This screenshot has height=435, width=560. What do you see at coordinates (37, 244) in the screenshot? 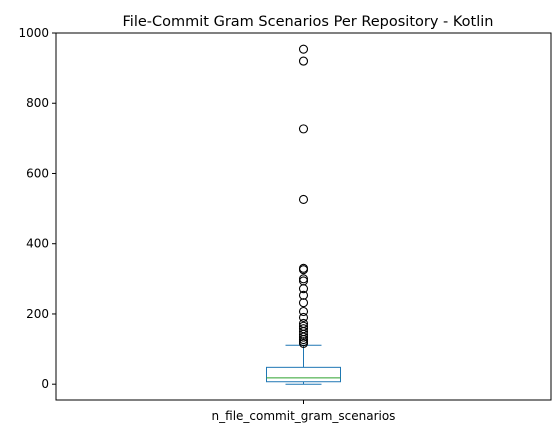
I see `y-tick-label: 400` at bounding box center [37, 244].